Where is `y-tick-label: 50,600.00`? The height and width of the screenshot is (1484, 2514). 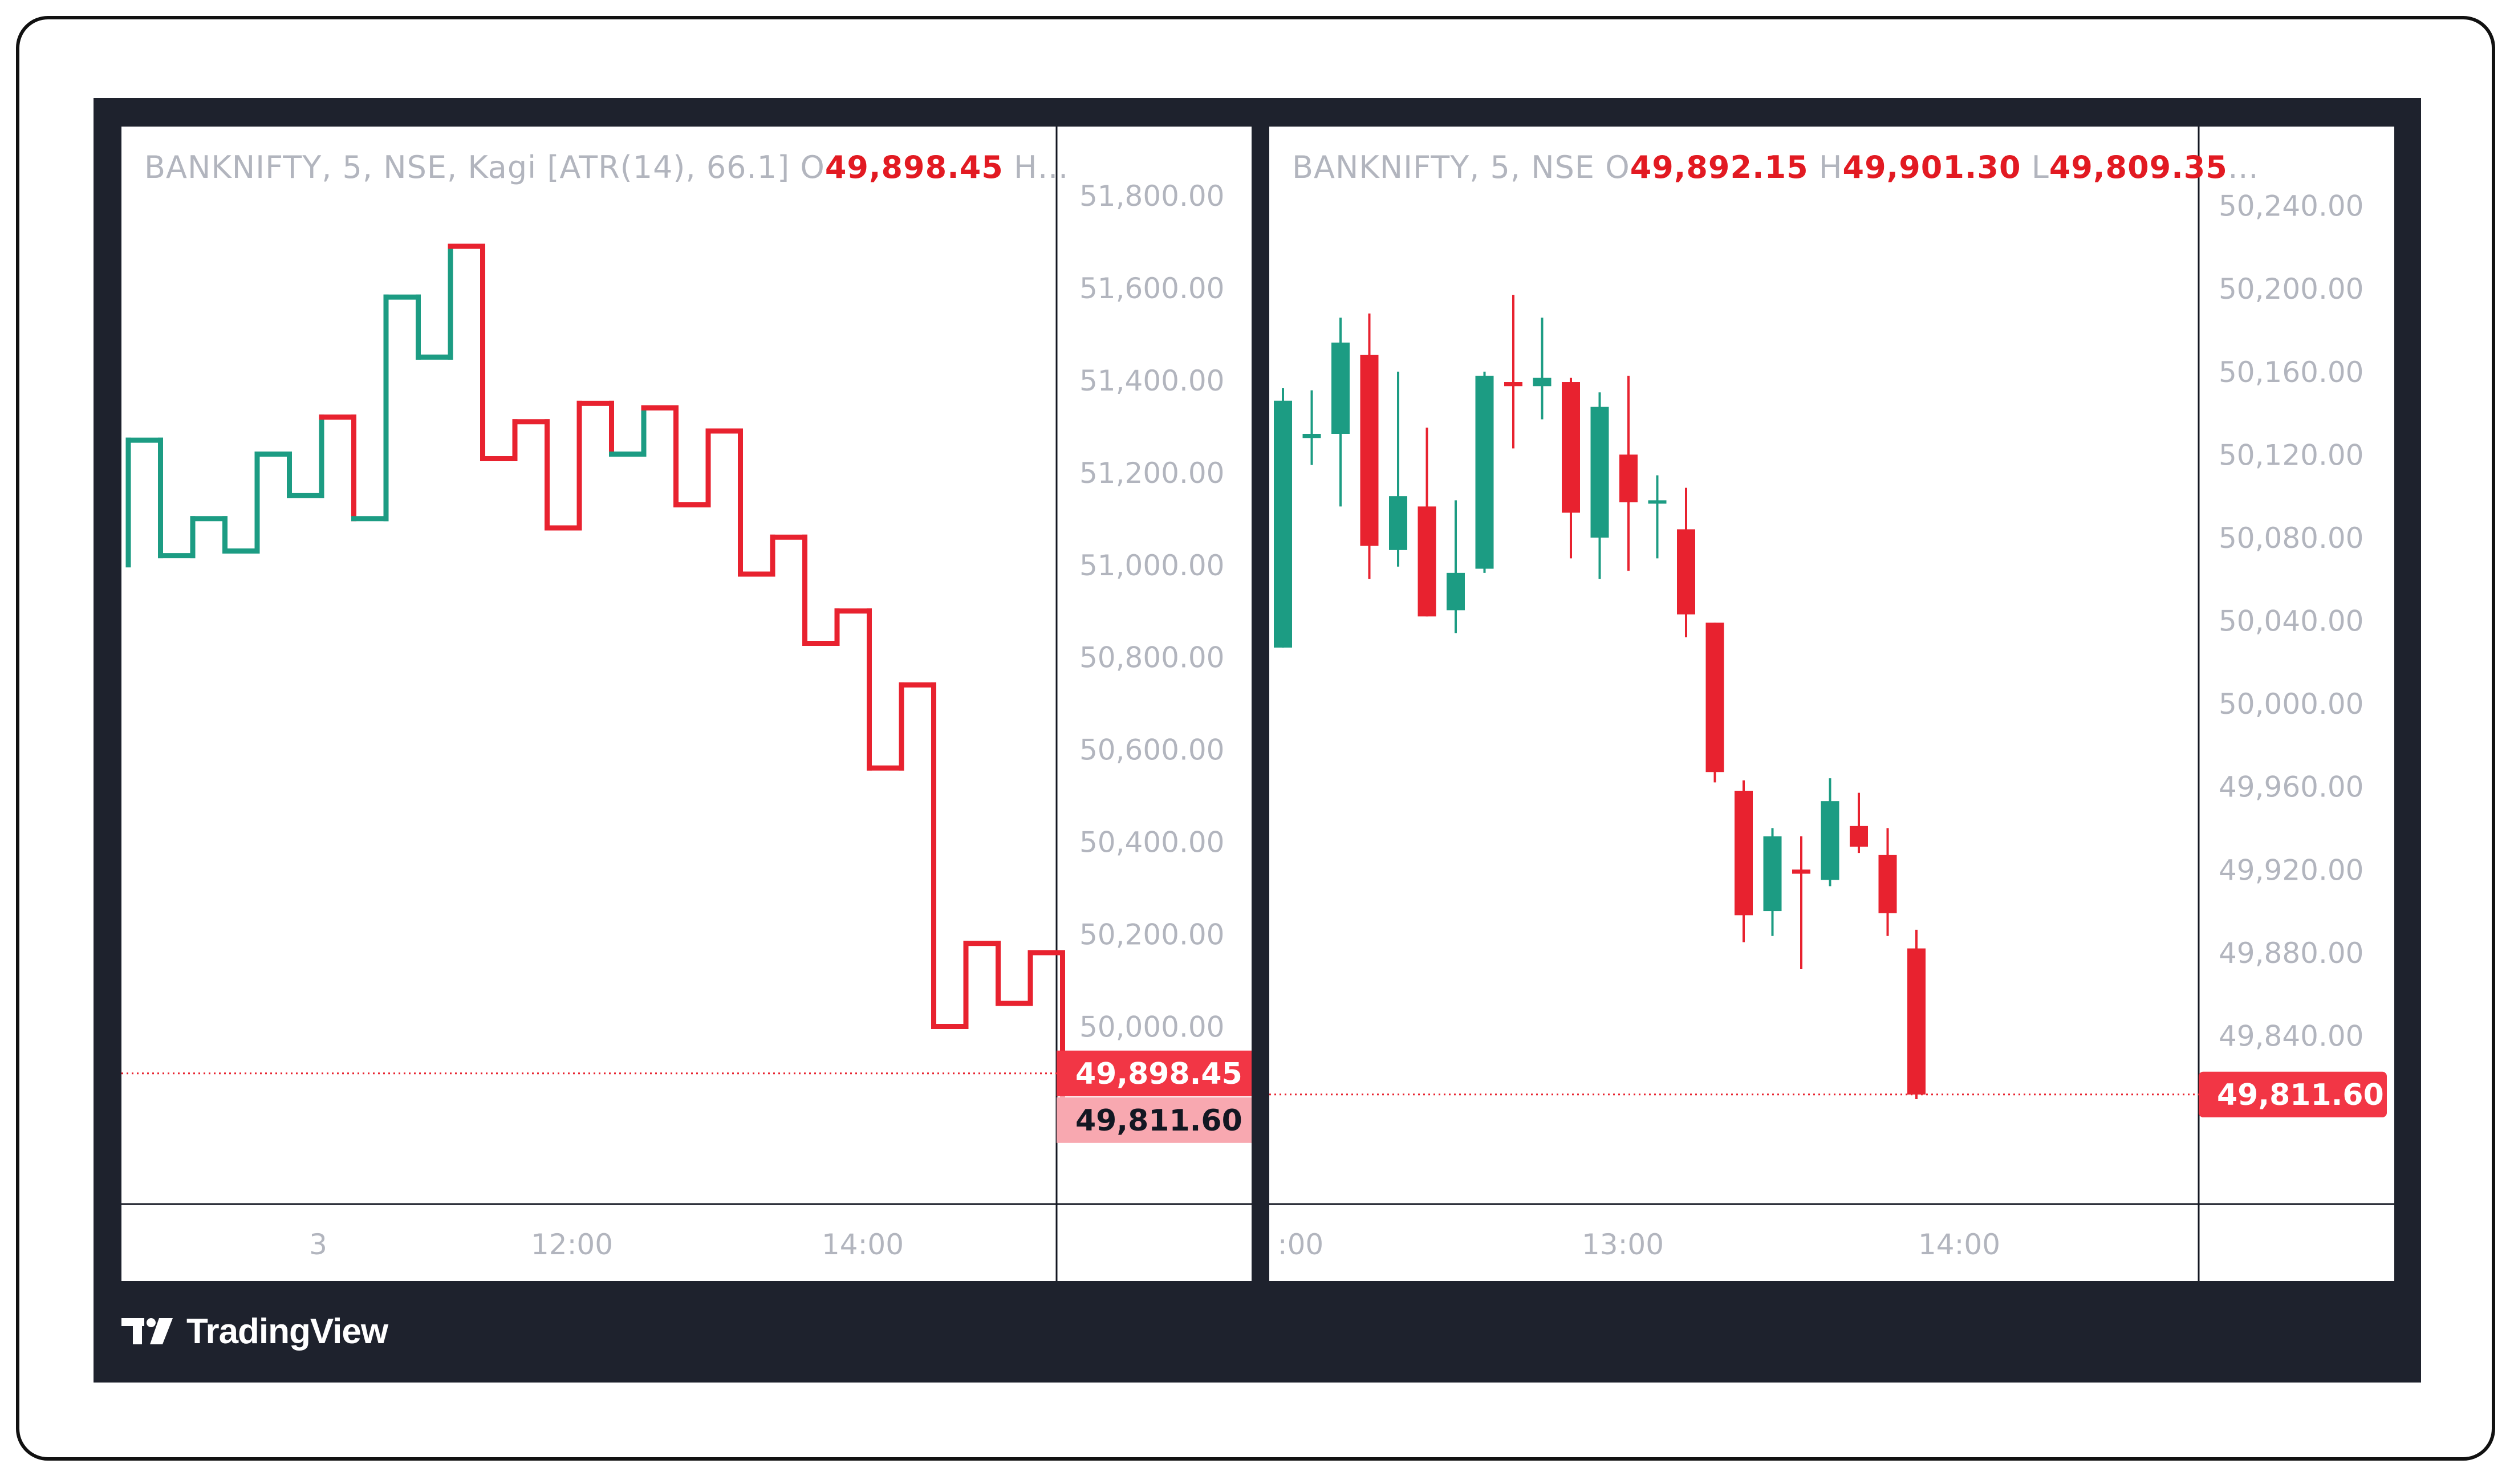
y-tick-label: 50,600.00 is located at coordinates (1151, 750).